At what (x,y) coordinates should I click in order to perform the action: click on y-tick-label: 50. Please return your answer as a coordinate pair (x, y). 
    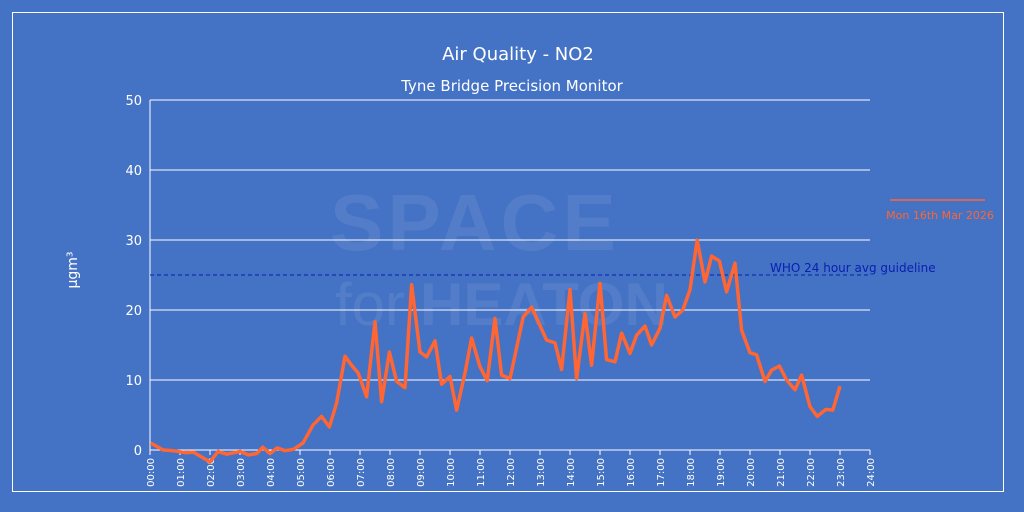
    Looking at the image, I should click on (133, 101).